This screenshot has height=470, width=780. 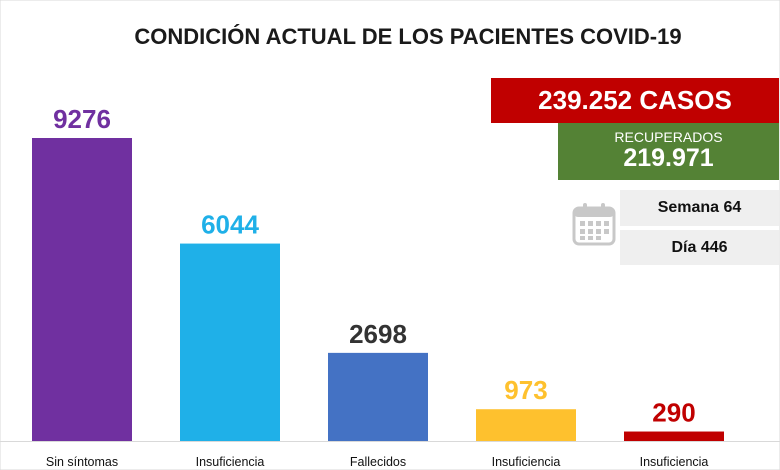 I want to click on recovered-label: RECUPERADOS, so click(x=668, y=137).